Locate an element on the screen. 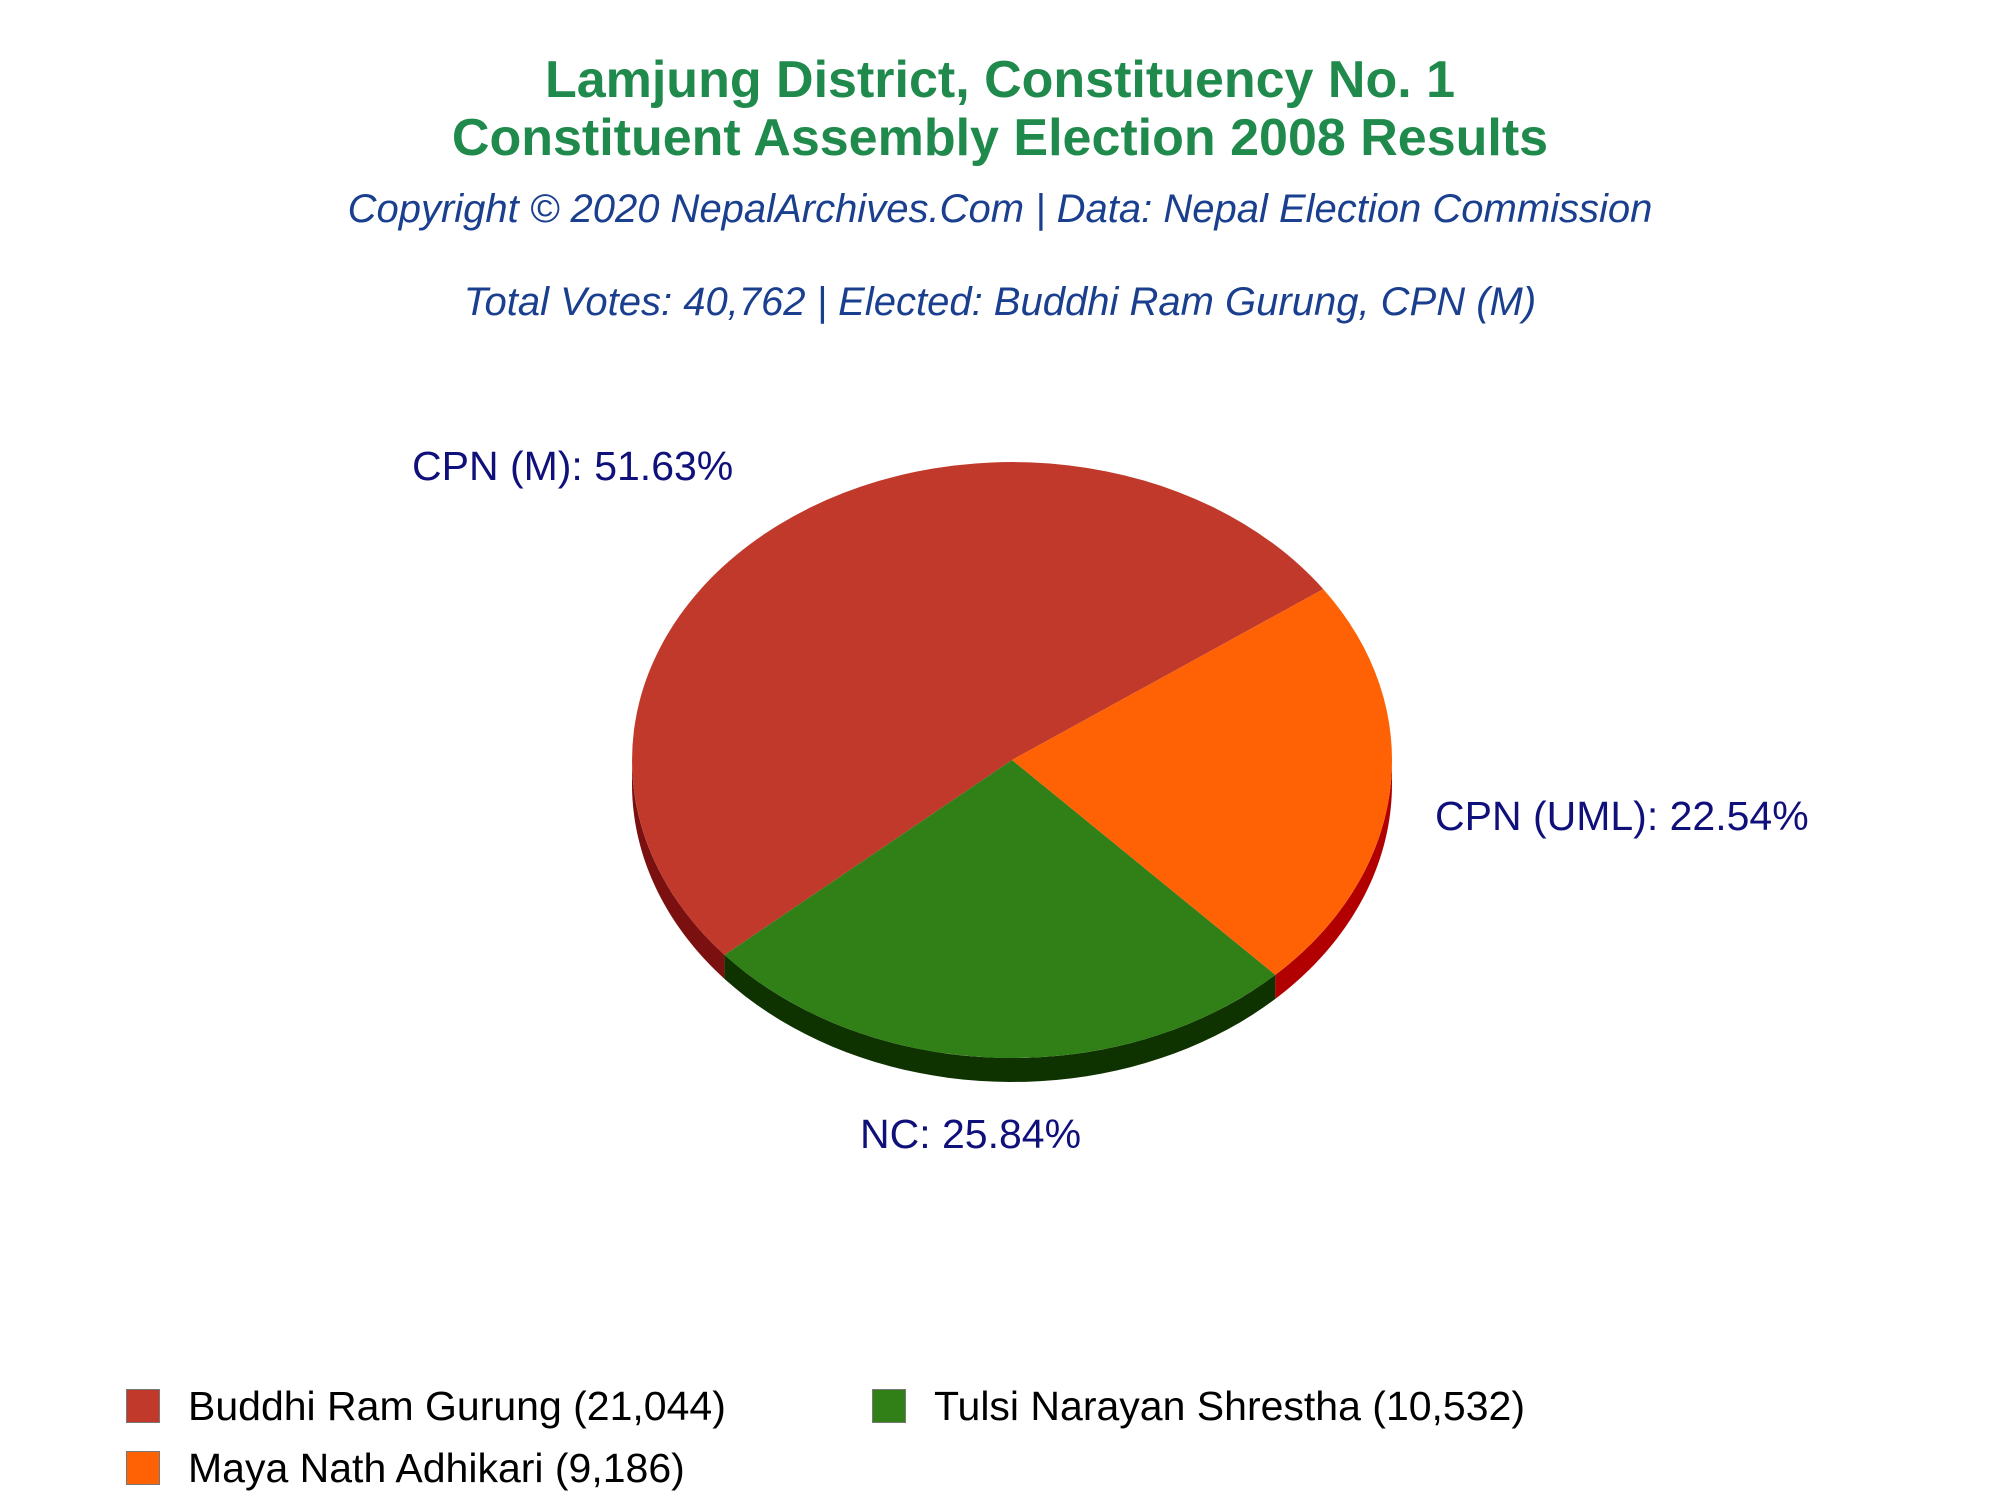 The height and width of the screenshot is (1500, 2000). pie-side-nc is located at coordinates (1000, 1018).